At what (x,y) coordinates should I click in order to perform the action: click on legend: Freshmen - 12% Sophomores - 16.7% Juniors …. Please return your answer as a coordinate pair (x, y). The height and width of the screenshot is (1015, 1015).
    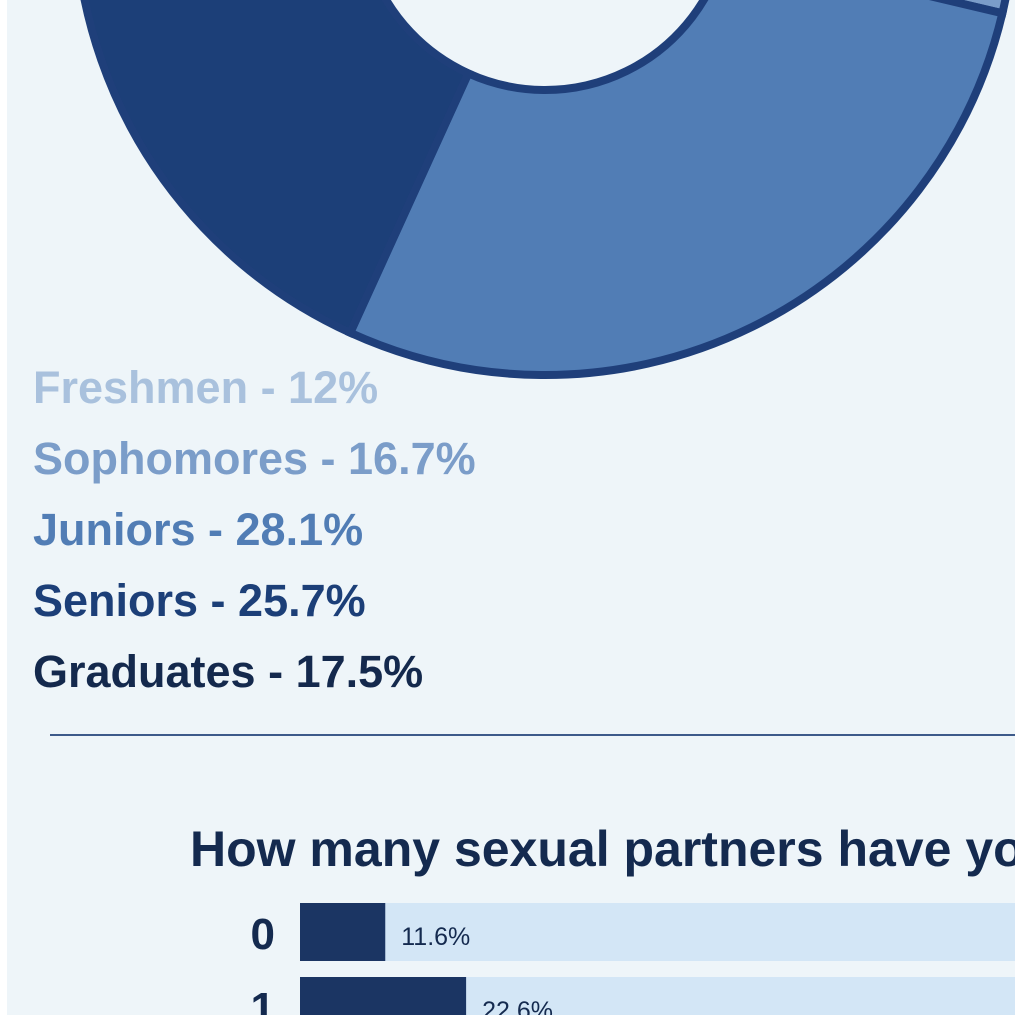
    Looking at the image, I should click on (254, 529).